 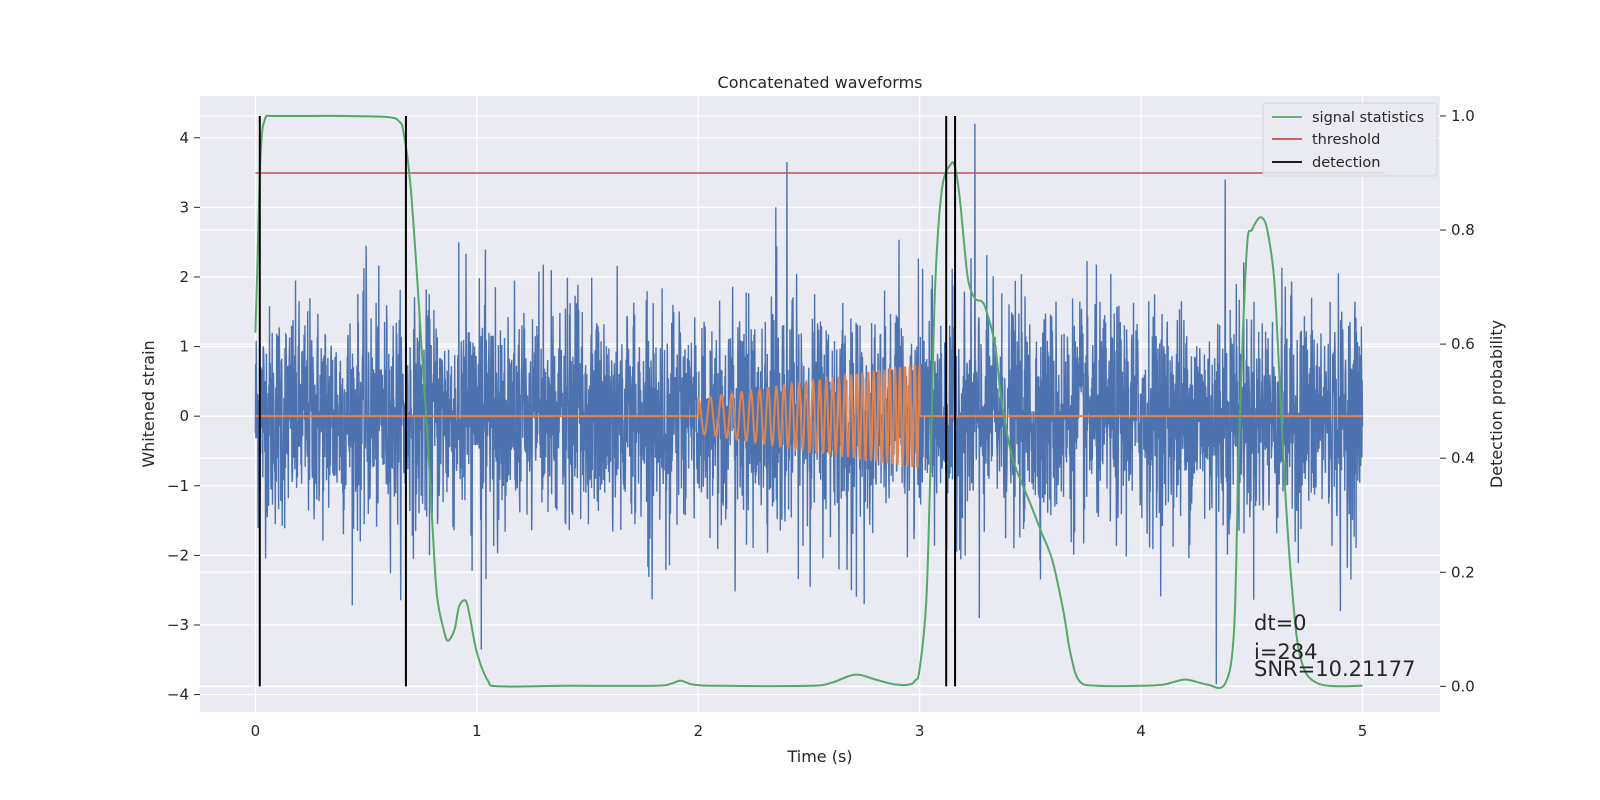 I want to click on legend-item-signal-statistics: signal statistics, so click(x=1348, y=118).